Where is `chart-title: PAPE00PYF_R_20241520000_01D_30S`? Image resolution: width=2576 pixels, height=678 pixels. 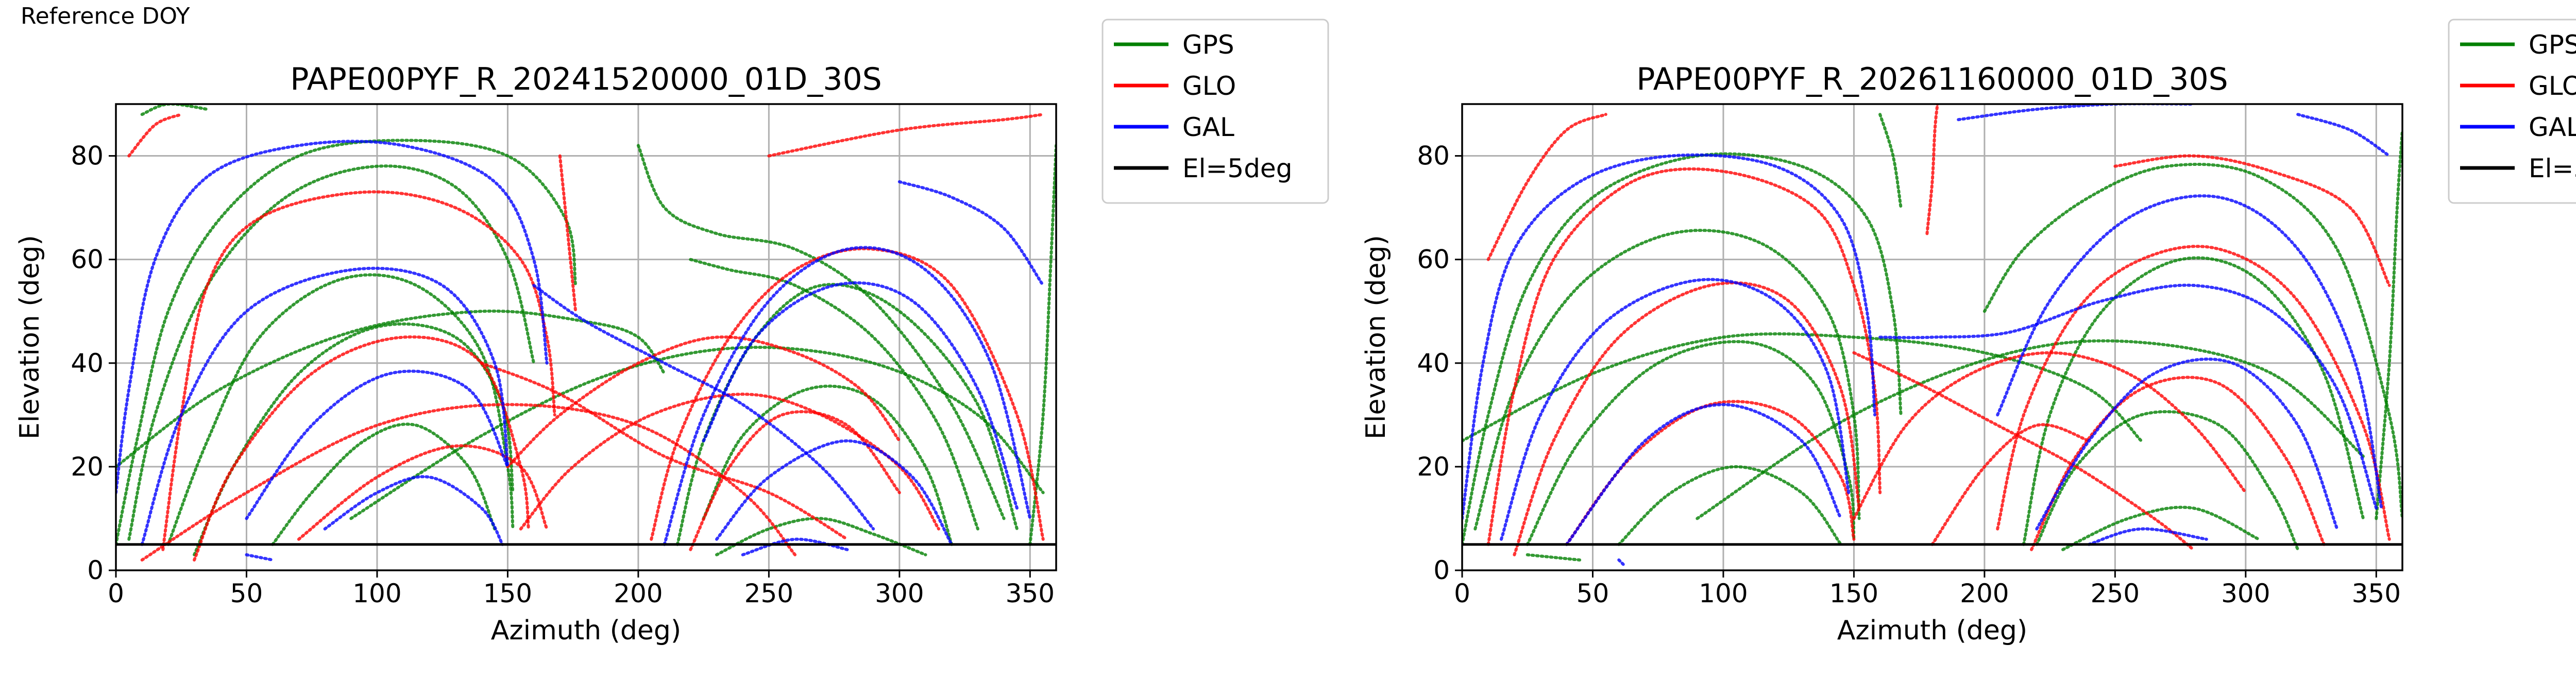 chart-title: PAPE00PYF_R_20241520000_01D_30S is located at coordinates (586, 79).